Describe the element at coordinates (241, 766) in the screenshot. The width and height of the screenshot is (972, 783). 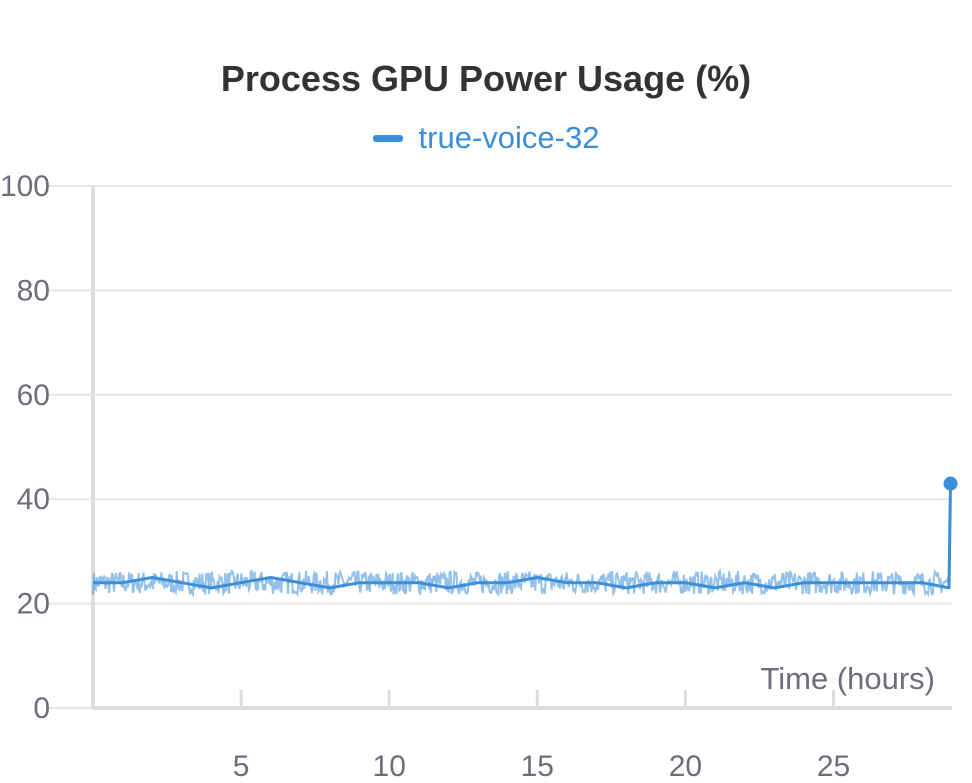
I see `x-tick-label: 5` at that location.